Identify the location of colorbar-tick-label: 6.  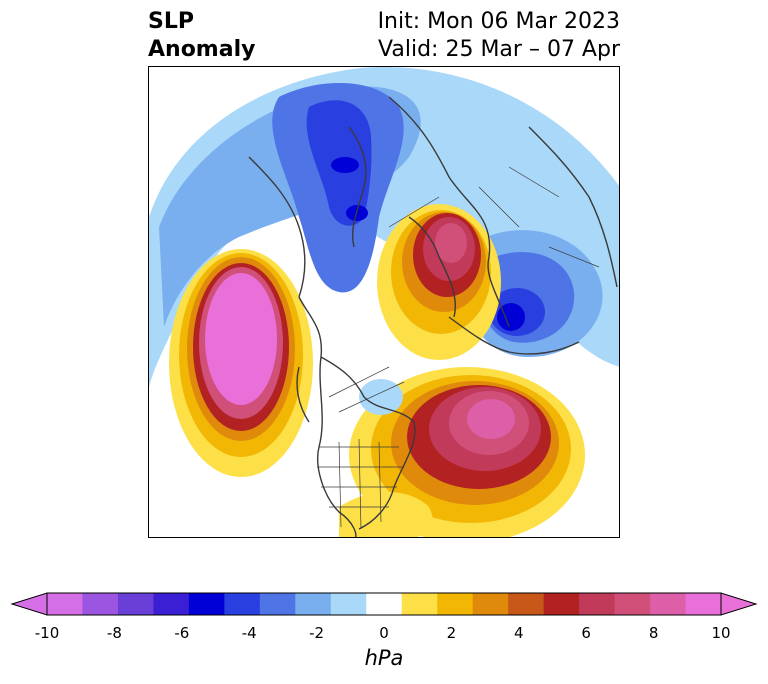
(586, 633).